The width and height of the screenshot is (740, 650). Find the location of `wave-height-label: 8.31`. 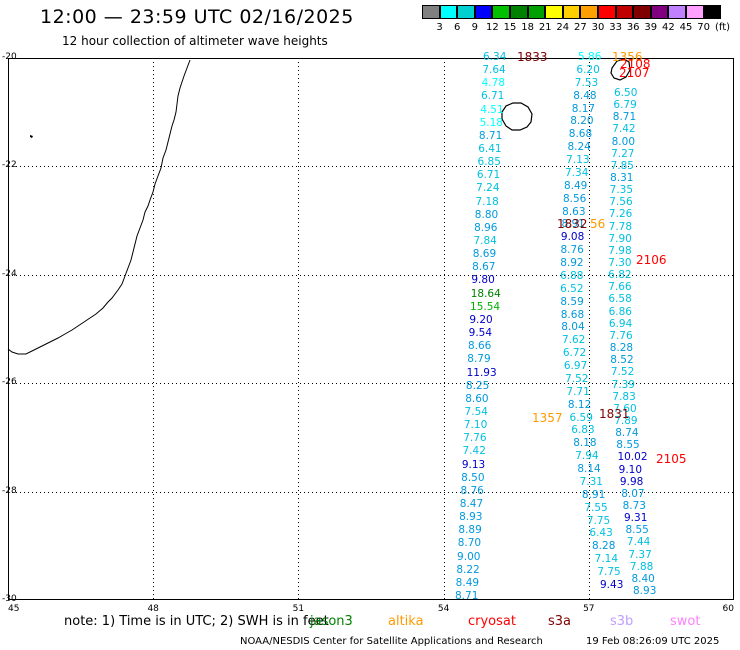

wave-height-label: 8.31 is located at coordinates (622, 178).